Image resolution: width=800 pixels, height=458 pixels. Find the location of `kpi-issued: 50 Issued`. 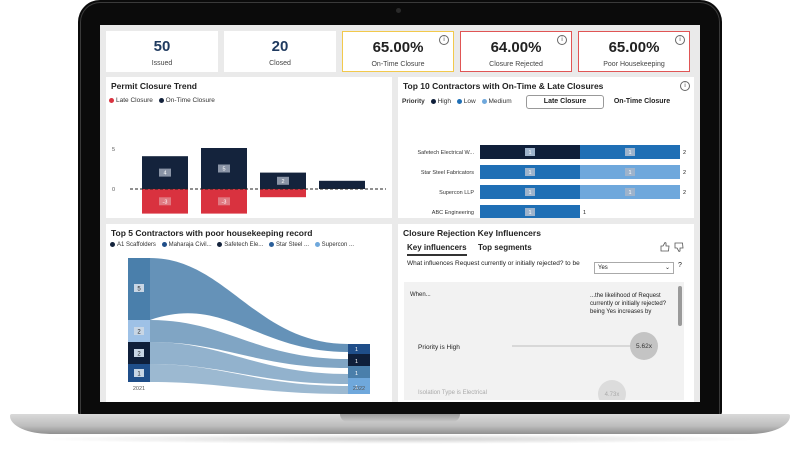

kpi-issued: 50 Issued is located at coordinates (162, 51).